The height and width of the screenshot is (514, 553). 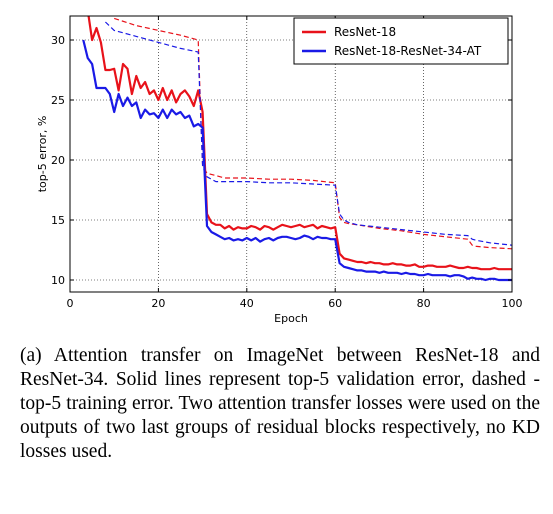 I want to click on x-tick-label: 80, so click(x=424, y=303).